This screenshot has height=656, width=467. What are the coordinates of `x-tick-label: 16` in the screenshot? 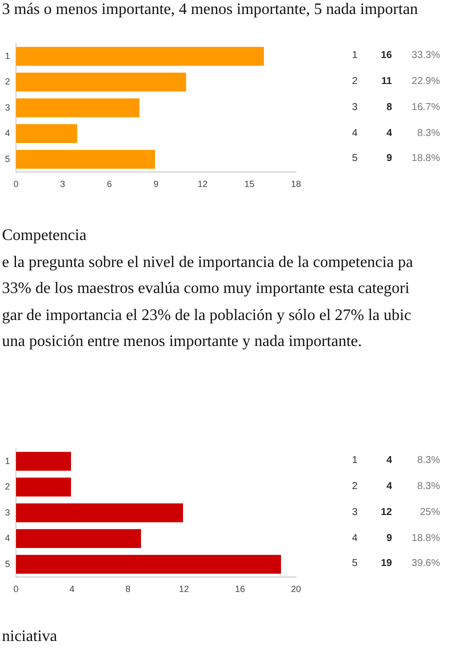 It's located at (240, 589).